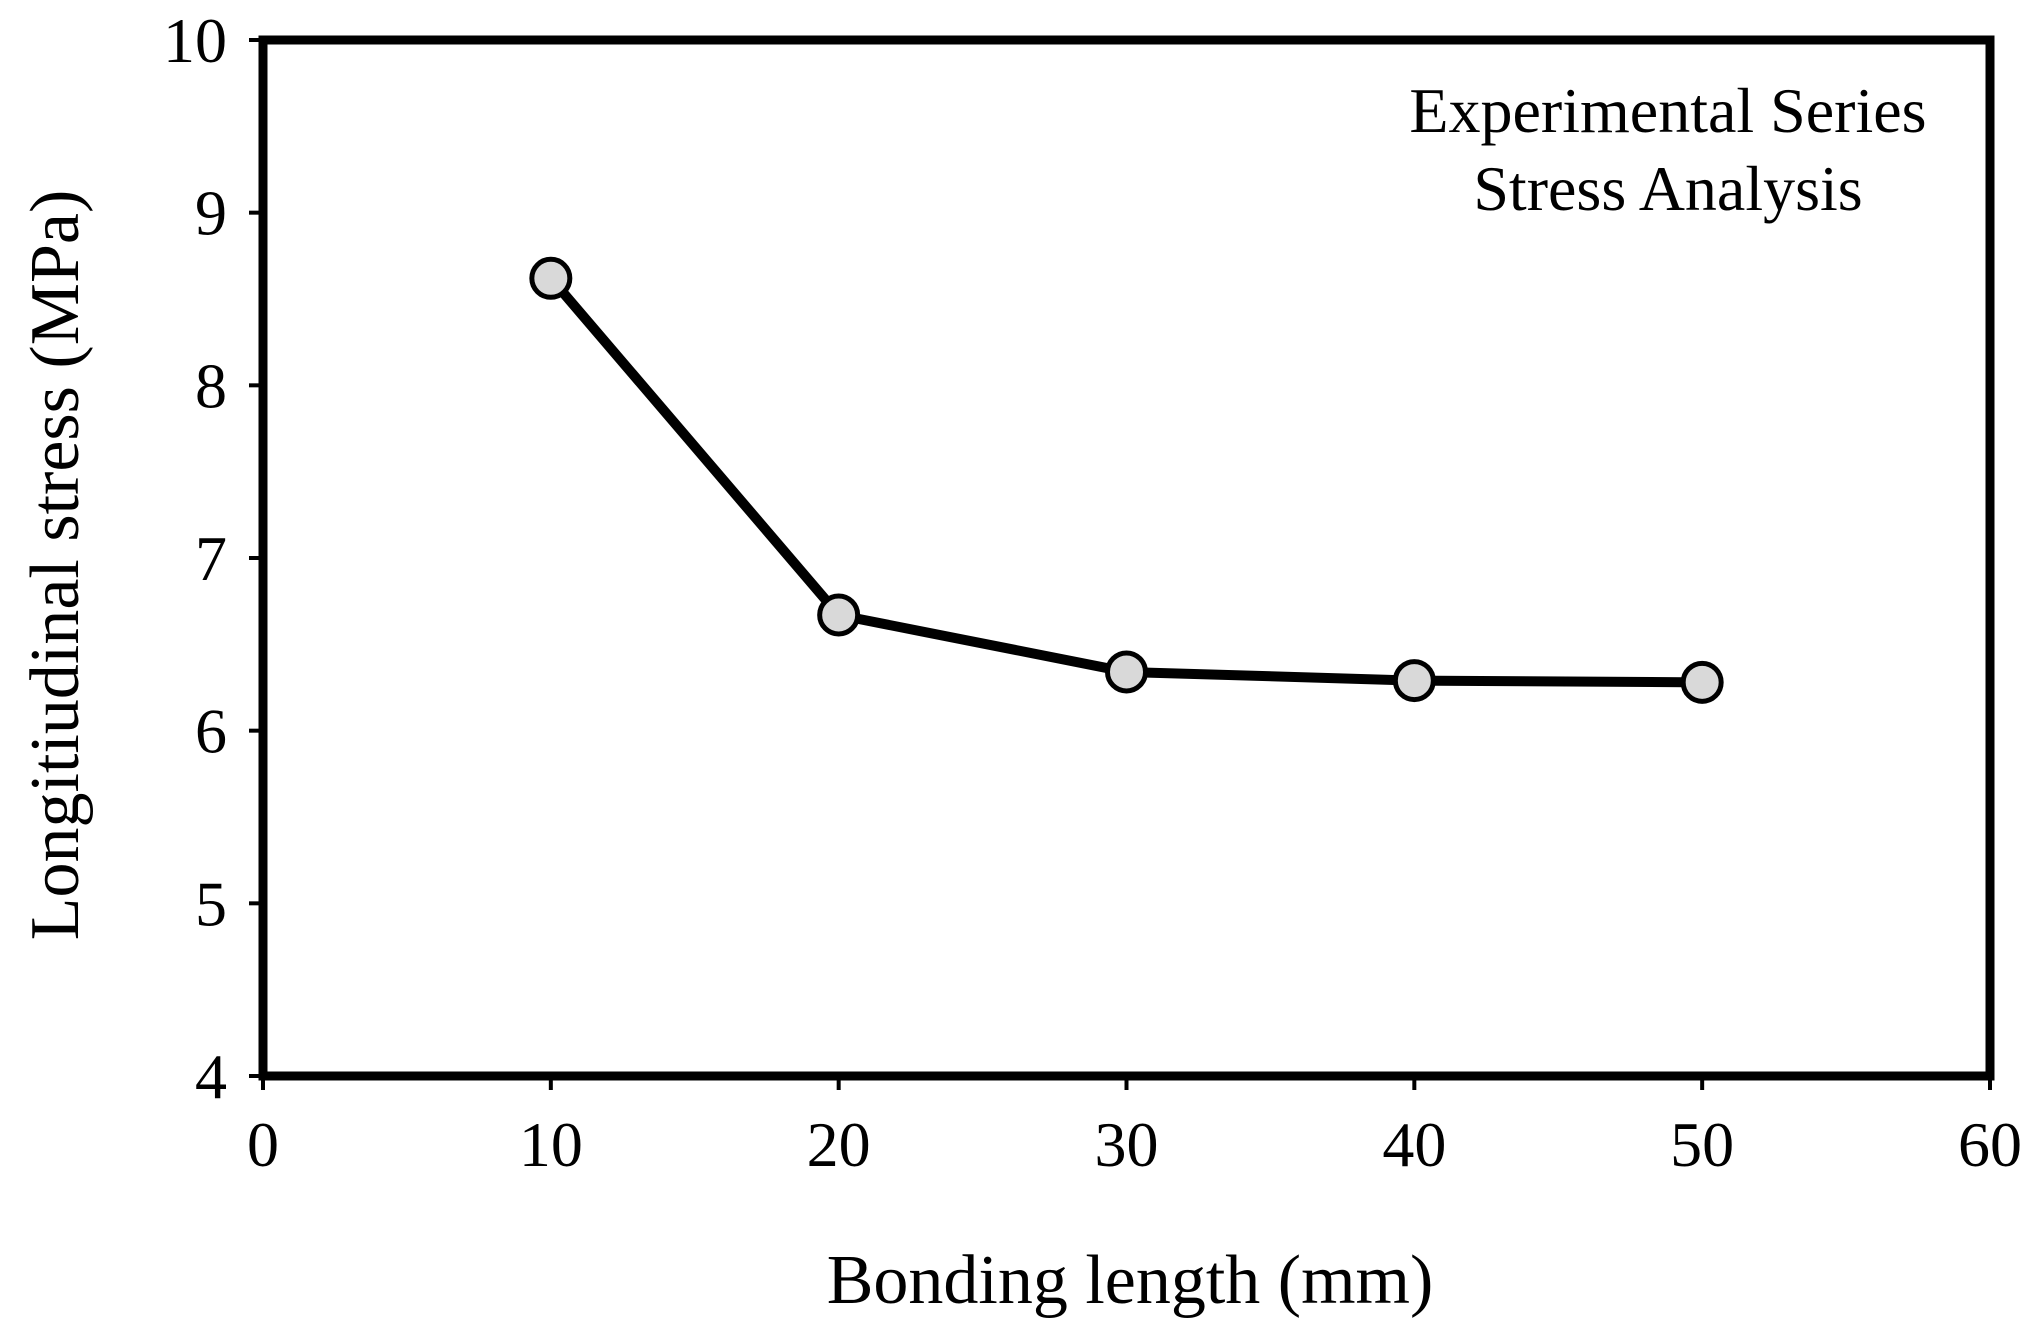 The height and width of the screenshot is (1323, 2043). What do you see at coordinates (1130, 1280) in the screenshot?
I see `x-axis-title: Bonding length (mm)` at bounding box center [1130, 1280].